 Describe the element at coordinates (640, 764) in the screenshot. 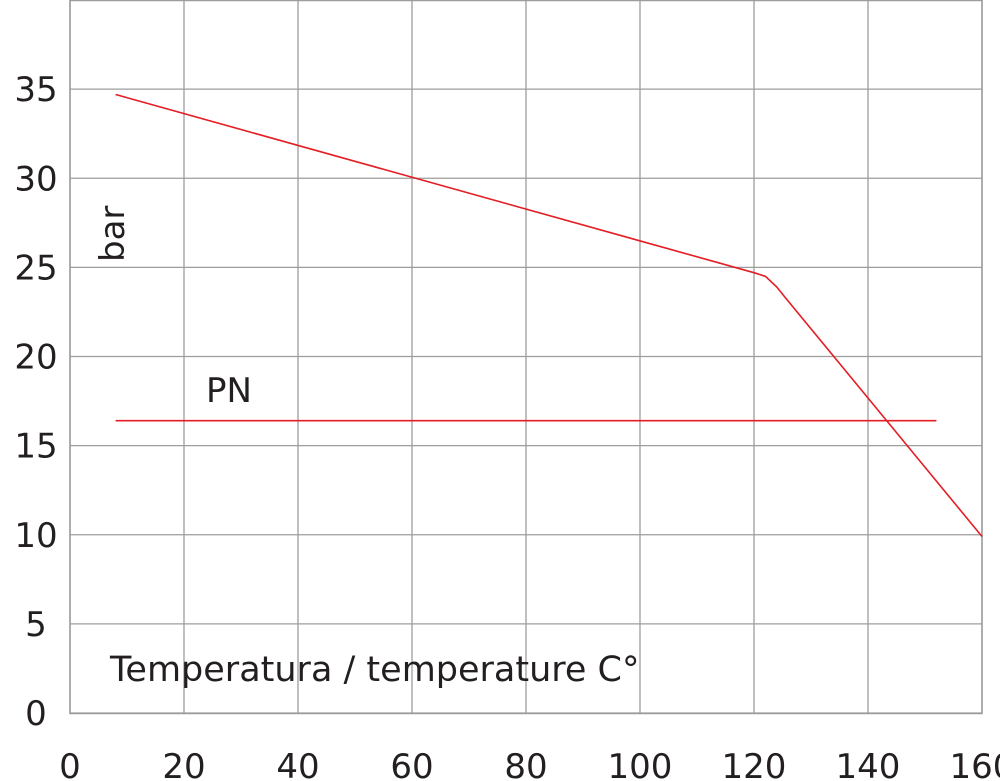

I see `x-tick-label: 100` at that location.